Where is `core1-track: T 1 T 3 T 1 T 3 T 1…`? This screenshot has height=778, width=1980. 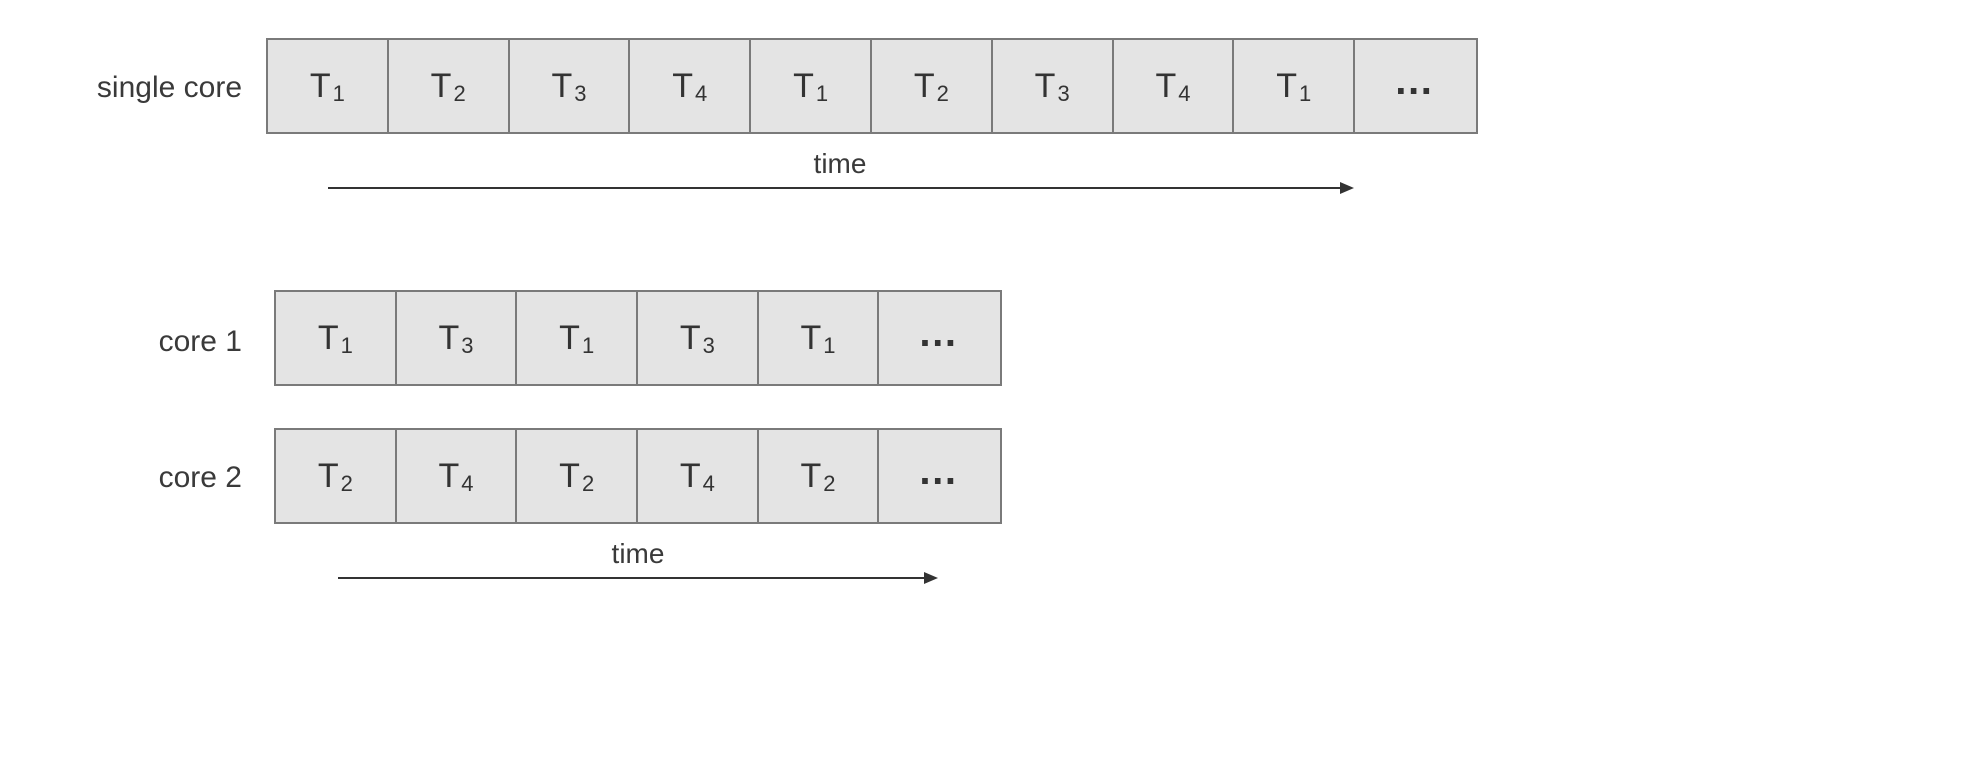
core1-track: T 1 T 3 T 1 T 3 T 1… is located at coordinates (638, 338).